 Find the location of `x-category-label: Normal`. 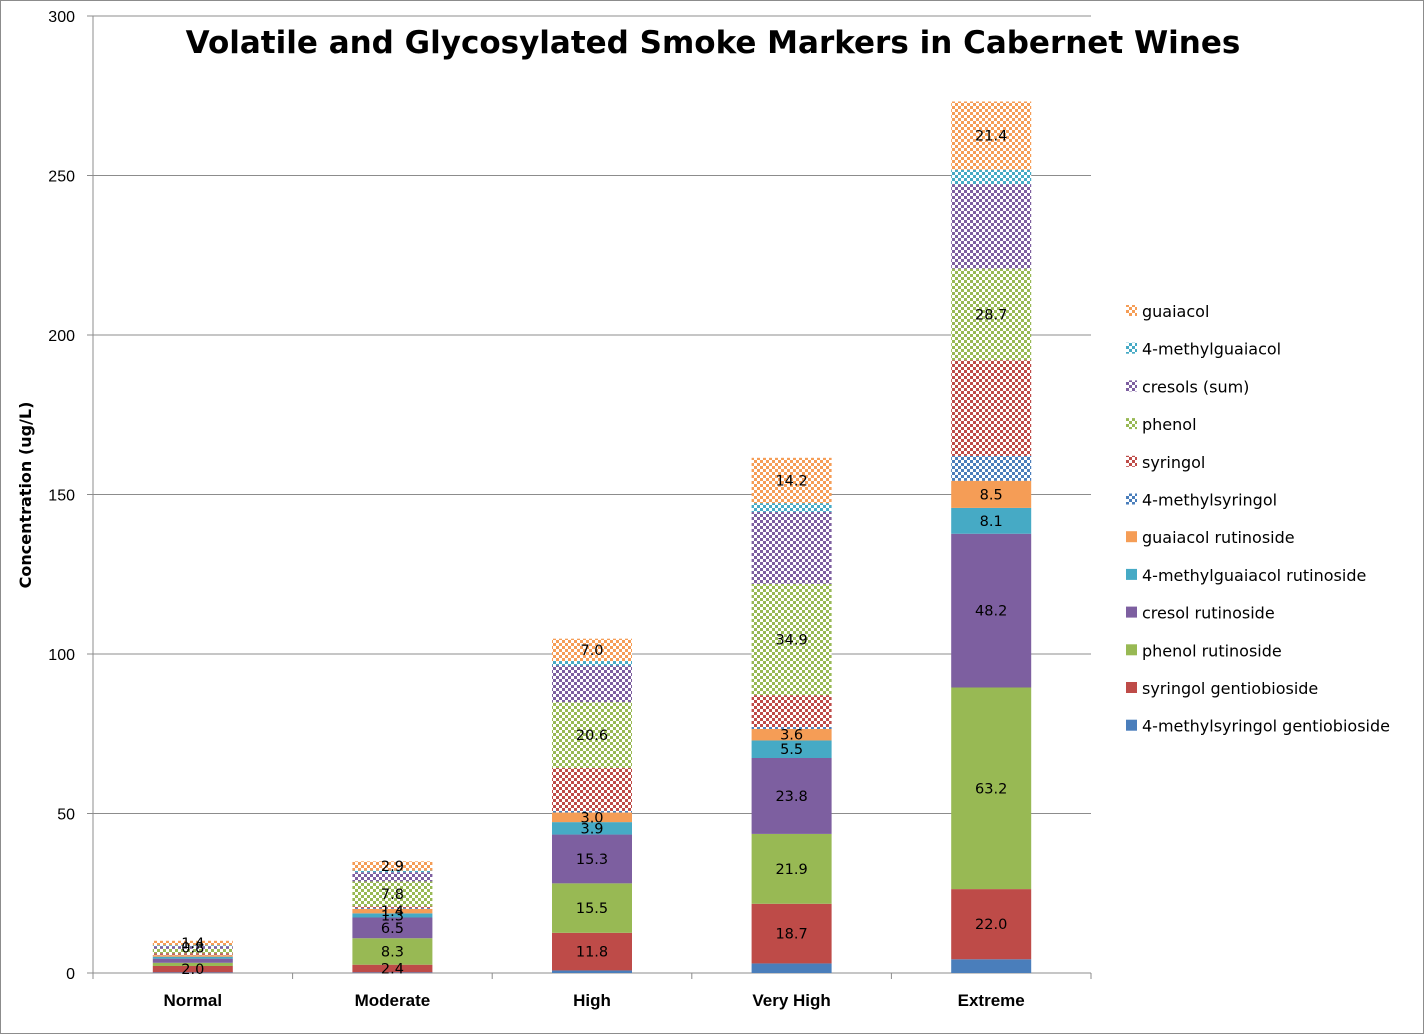

x-category-label: Normal is located at coordinates (193, 1000).